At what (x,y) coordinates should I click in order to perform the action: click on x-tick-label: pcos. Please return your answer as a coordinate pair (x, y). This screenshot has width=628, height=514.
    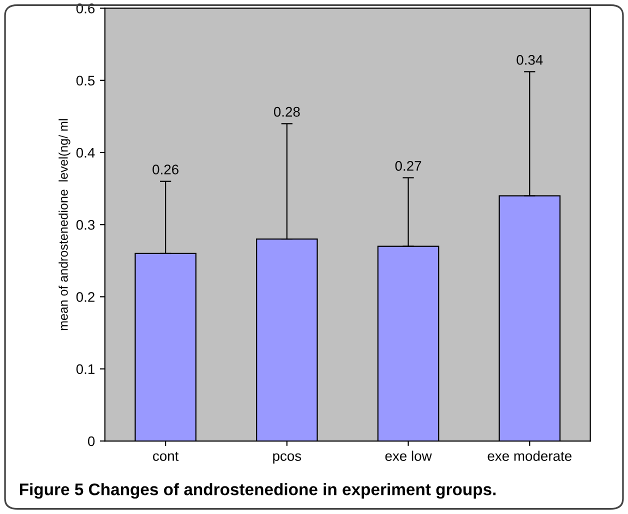
    Looking at the image, I should click on (287, 458).